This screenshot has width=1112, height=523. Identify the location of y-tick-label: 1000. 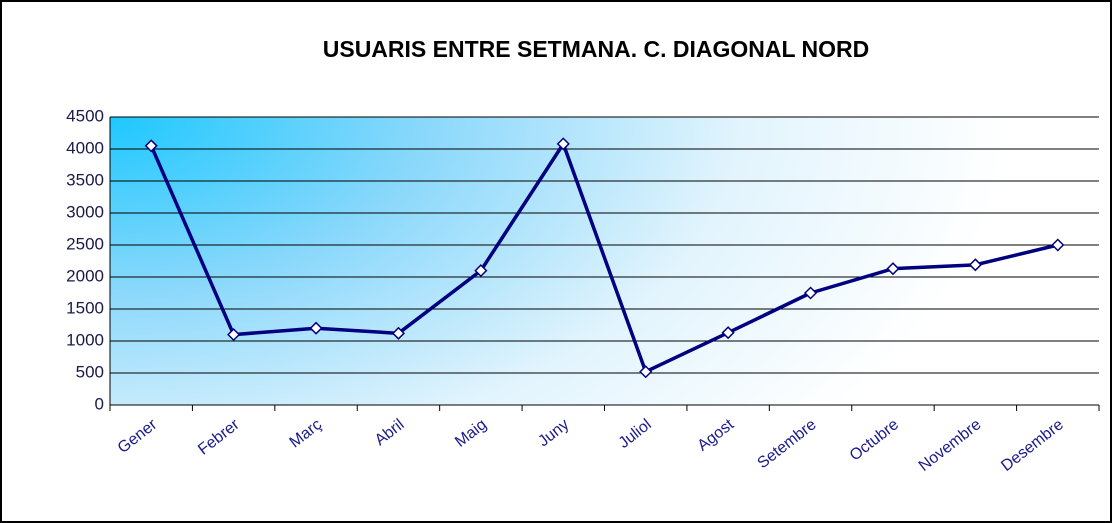
(85, 339).